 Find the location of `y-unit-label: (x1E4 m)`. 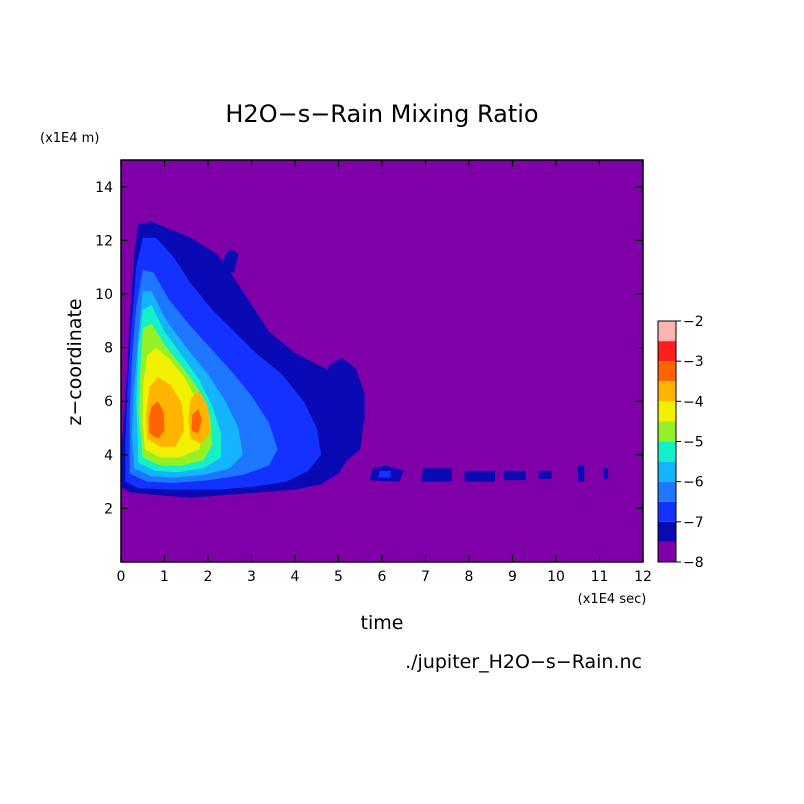

y-unit-label: (x1E4 m) is located at coordinates (69, 138).